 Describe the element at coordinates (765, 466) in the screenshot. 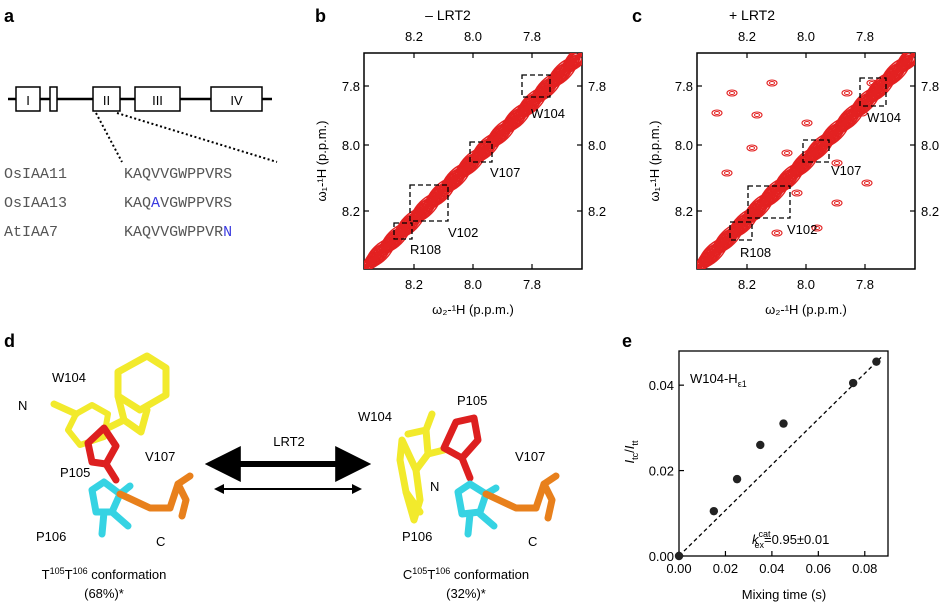

I see `panel-e-chart: 0.00 0.02 0.04 0.06 0.08 0.00 0.02 0.04` at that location.